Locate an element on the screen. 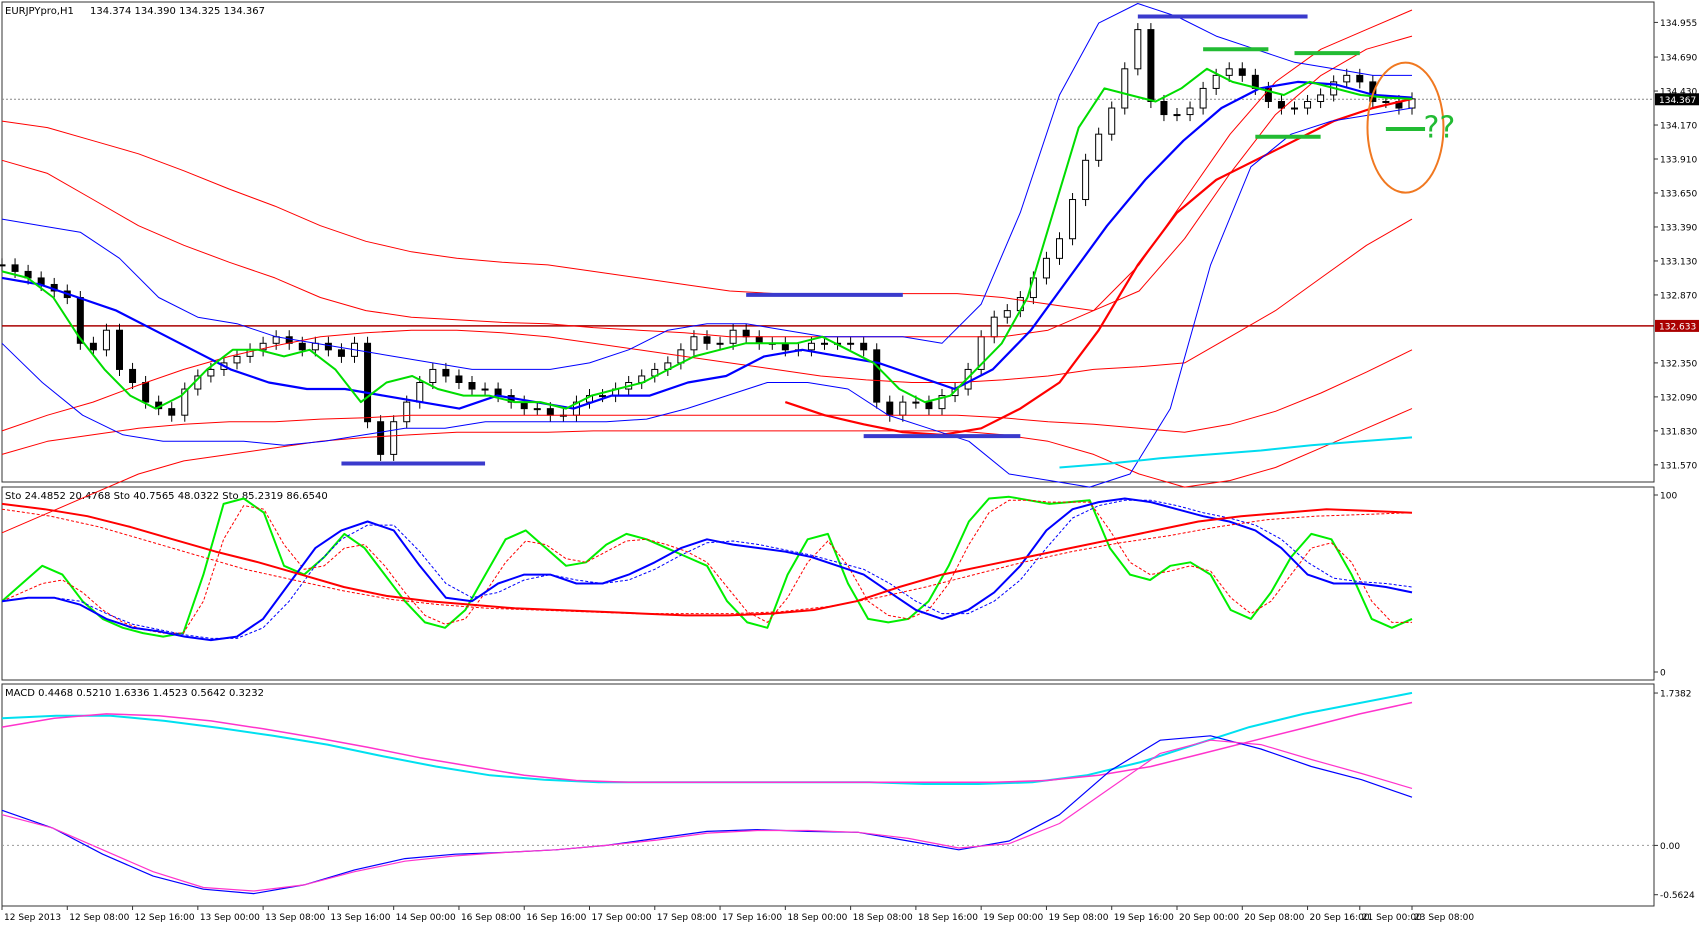 The height and width of the screenshot is (925, 1701). y-tick-label: 133.650 is located at coordinates (1678, 194).